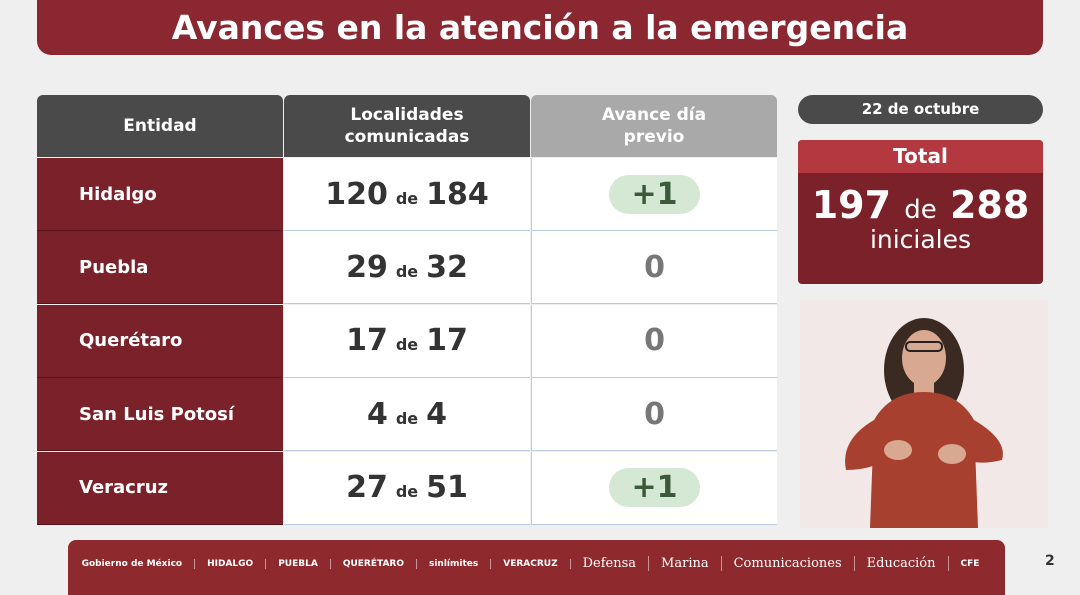 This screenshot has height=595, width=1080. I want to click on entidad-cell: Veracruz, so click(160, 488).